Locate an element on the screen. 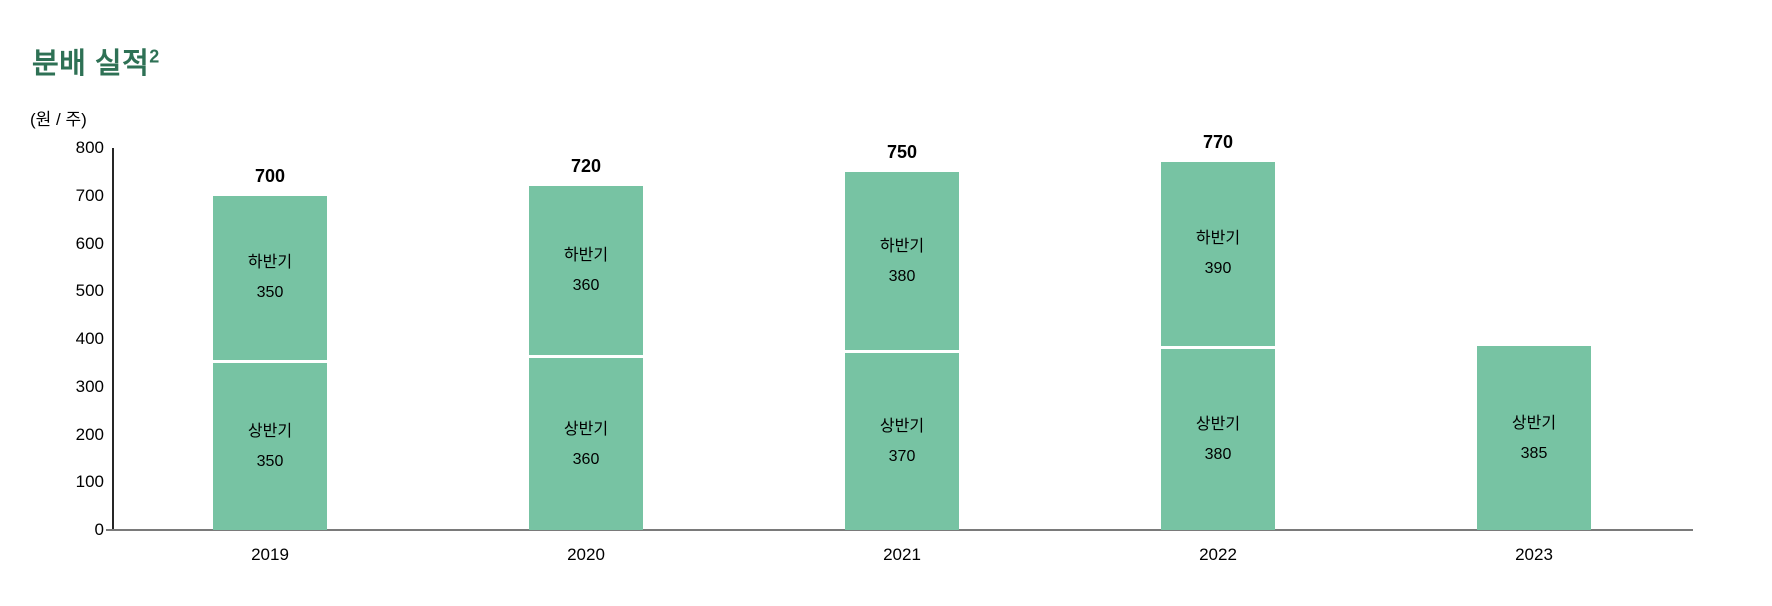  y-axis-tick-label: 600 is located at coordinates (89, 243).